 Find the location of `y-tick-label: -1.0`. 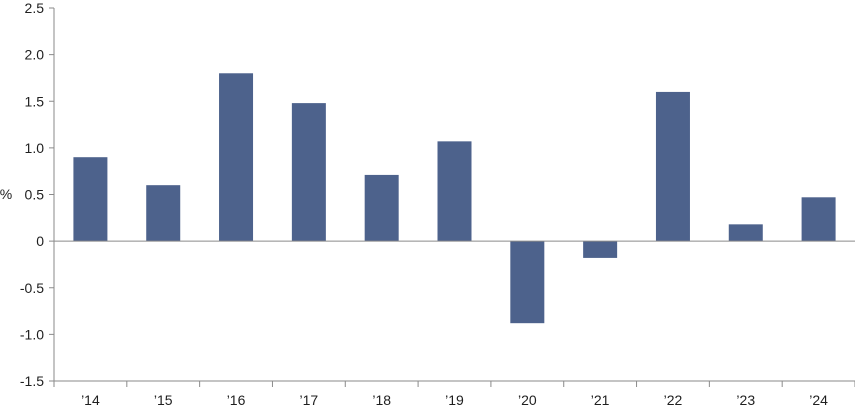

y-tick-label: -1.0 is located at coordinates (32, 334).